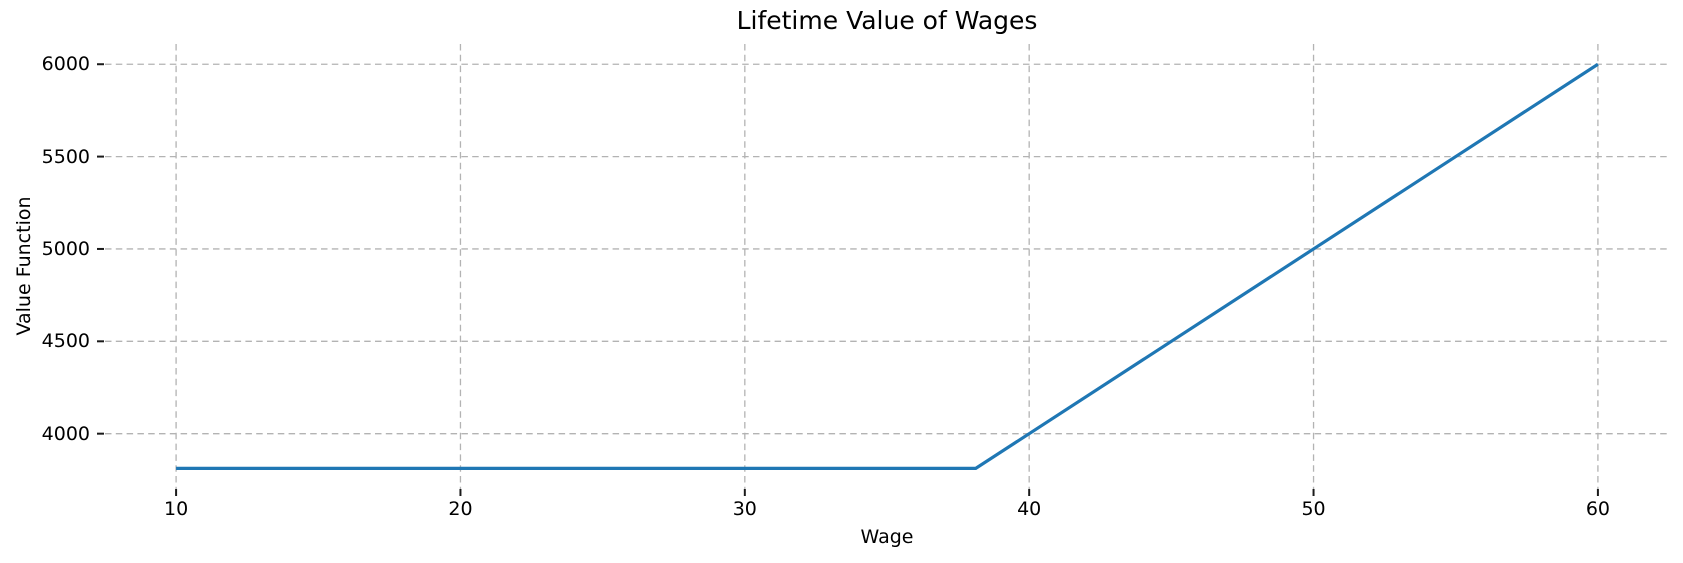 The width and height of the screenshot is (1683, 563). What do you see at coordinates (176, 509) in the screenshot?
I see `x-tick-label-10: 10` at bounding box center [176, 509].